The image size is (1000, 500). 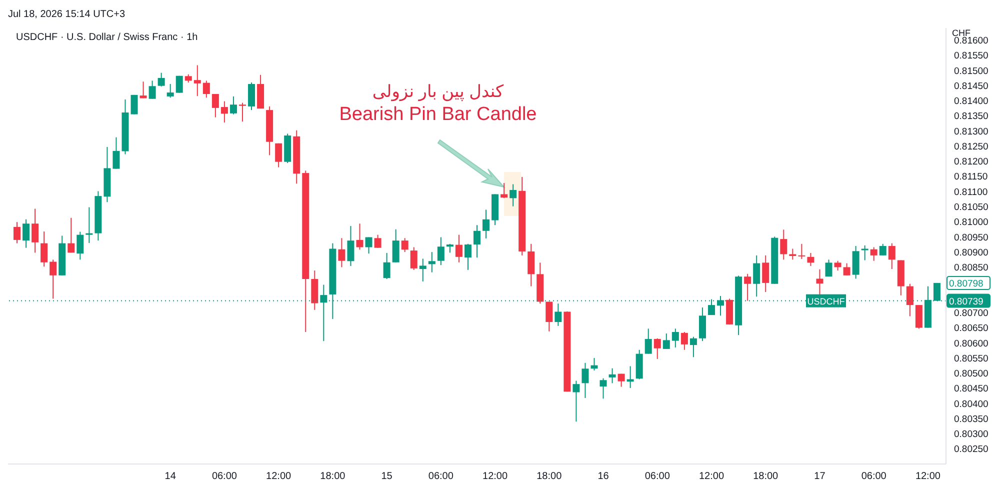 What do you see at coordinates (971, 177) in the screenshot?
I see `y-tick-label: 0.81150` at bounding box center [971, 177].